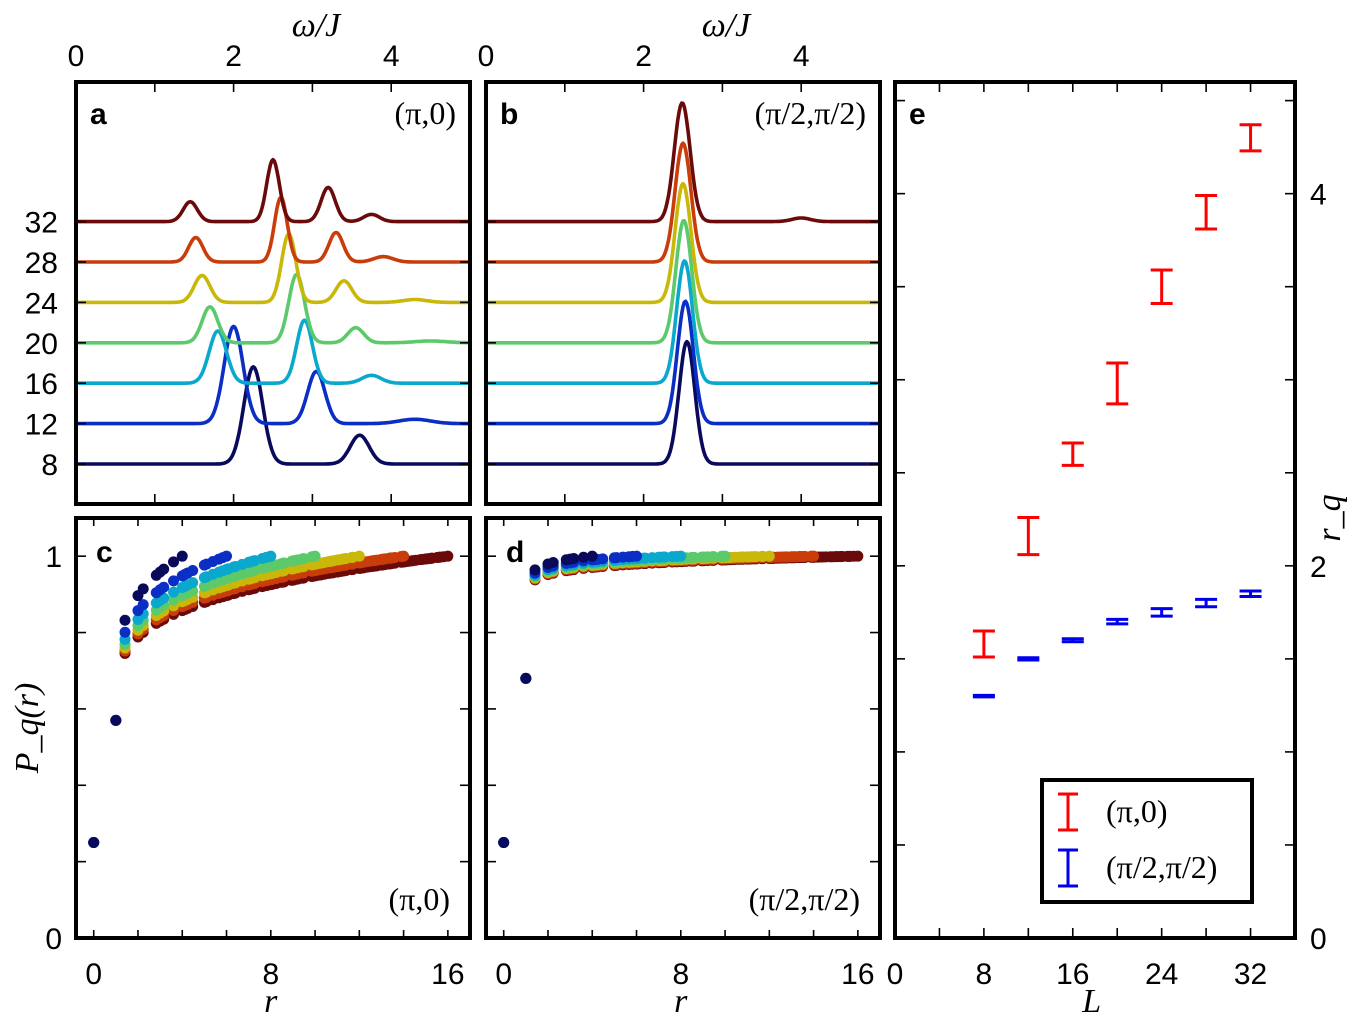  What do you see at coordinates (53, 939) in the screenshot?
I see `y-tick-label: 0` at bounding box center [53, 939].